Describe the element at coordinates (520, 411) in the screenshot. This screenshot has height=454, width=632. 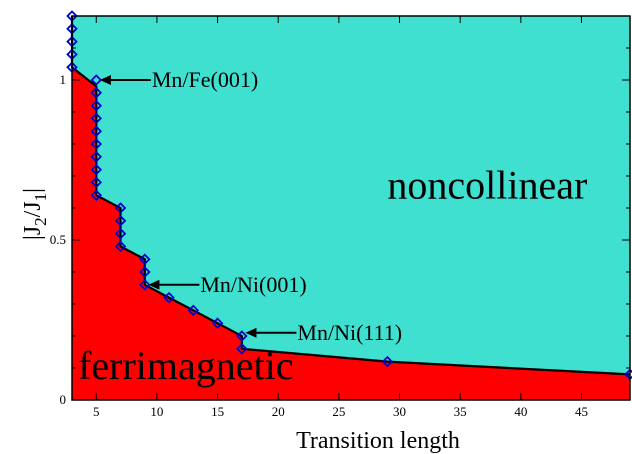
I see `x-tick-label: 40` at that location.